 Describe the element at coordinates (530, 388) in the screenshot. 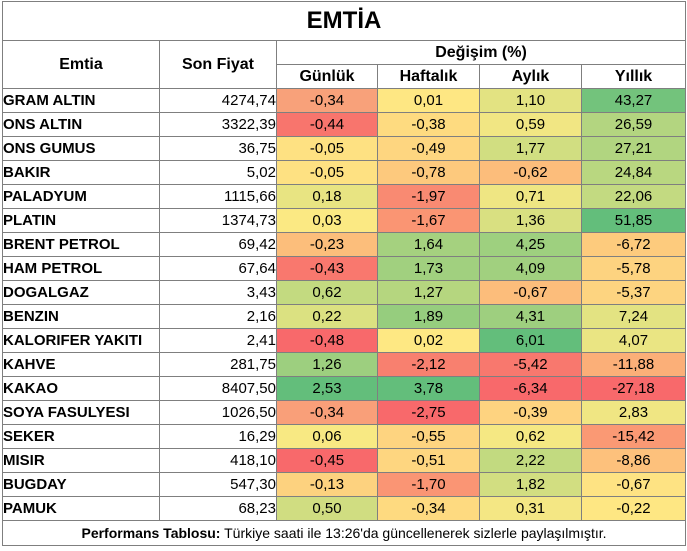

I see `cell-monthly-change: -6,34` at that location.